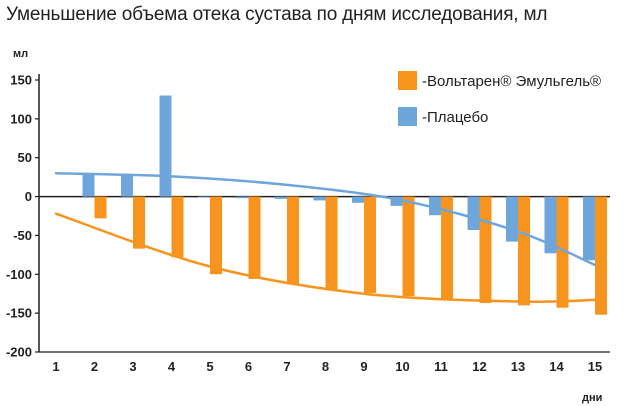 This screenshot has width=640, height=406. Describe the element at coordinates (209, 366) in the screenshot. I see `x-tick-label: 5` at that location.